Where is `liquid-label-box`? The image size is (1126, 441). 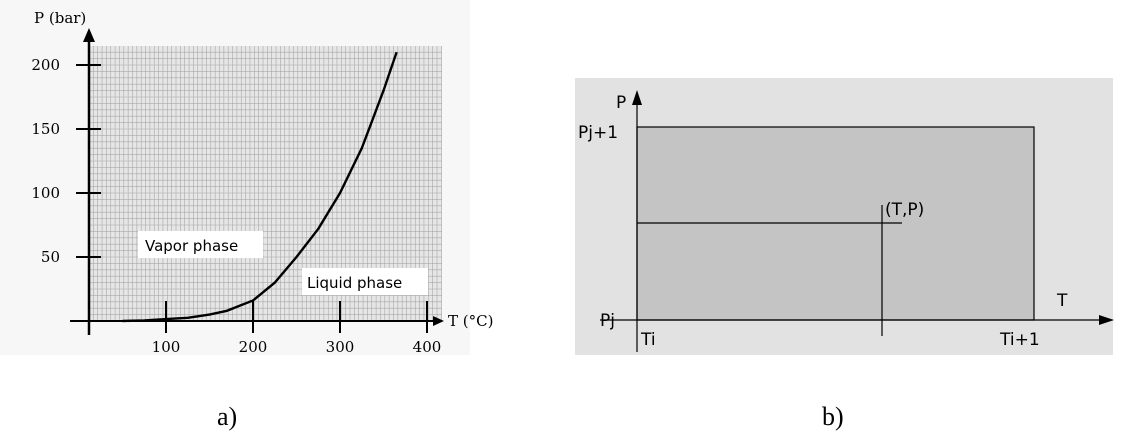 liquid-label-box is located at coordinates (365, 281).